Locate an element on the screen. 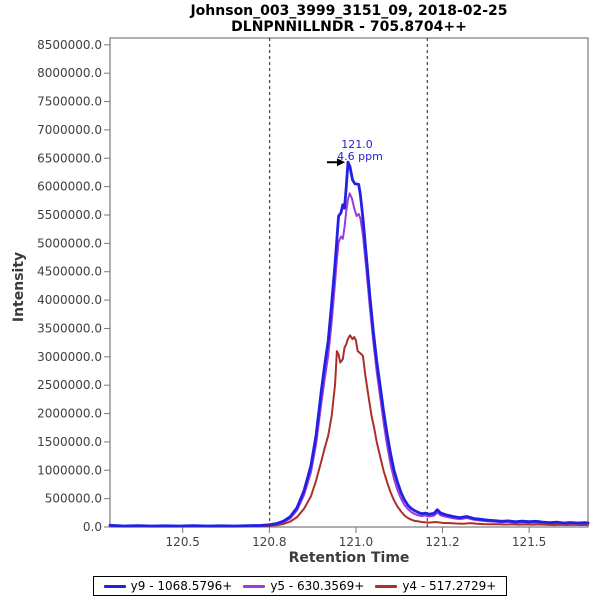 Image resolution: width=600 pixels, height=600 pixels. y-axis-tick-label: 2500000.0 is located at coordinates (69, 385).